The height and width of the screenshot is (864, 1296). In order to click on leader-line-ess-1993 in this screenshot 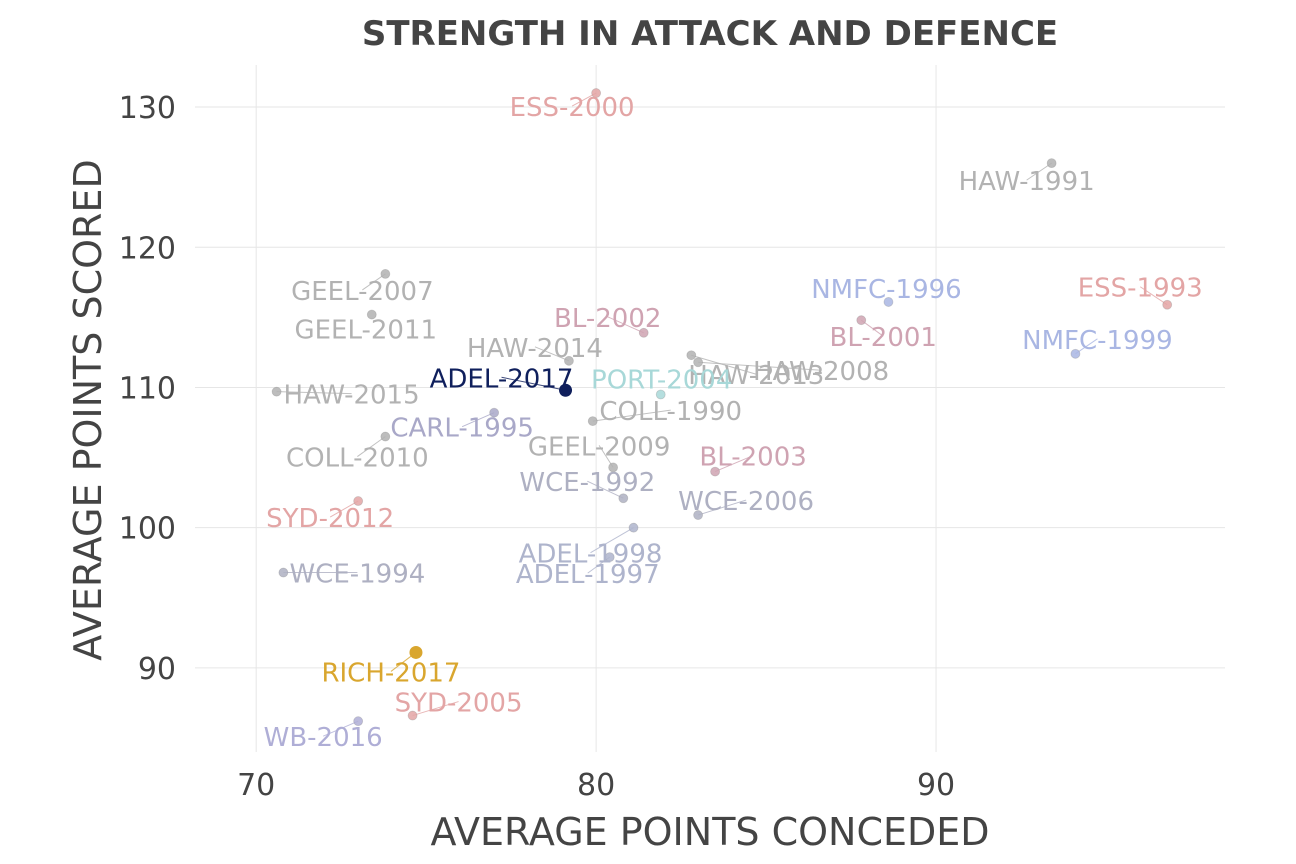, I will do `click(1153, 296)`.